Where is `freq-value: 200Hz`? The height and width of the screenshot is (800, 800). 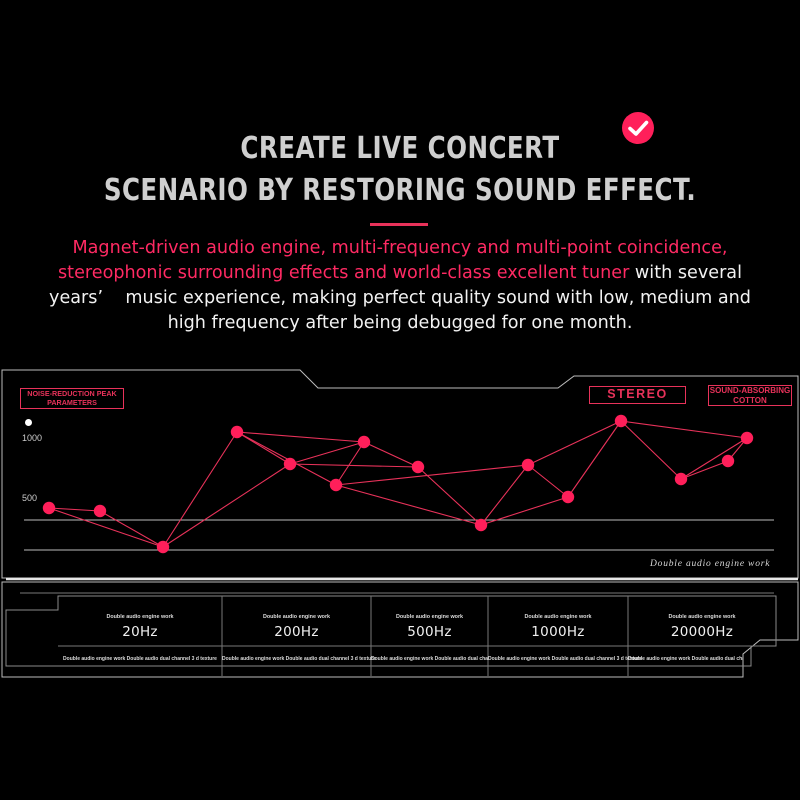
freq-value: 200Hz is located at coordinates (296, 632).